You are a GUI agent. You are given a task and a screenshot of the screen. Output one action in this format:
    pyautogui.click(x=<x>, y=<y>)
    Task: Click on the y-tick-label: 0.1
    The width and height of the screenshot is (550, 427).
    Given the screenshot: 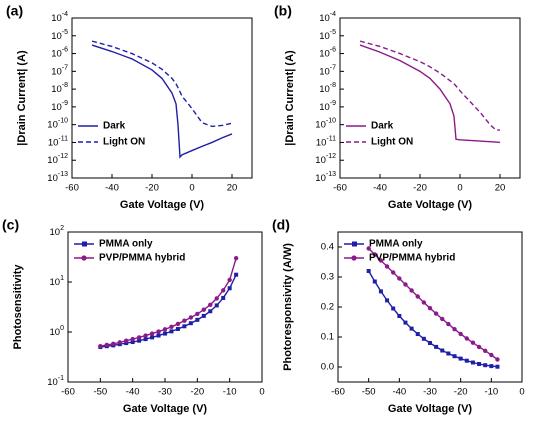 What is the action you would take?
    pyautogui.click(x=327, y=337)
    